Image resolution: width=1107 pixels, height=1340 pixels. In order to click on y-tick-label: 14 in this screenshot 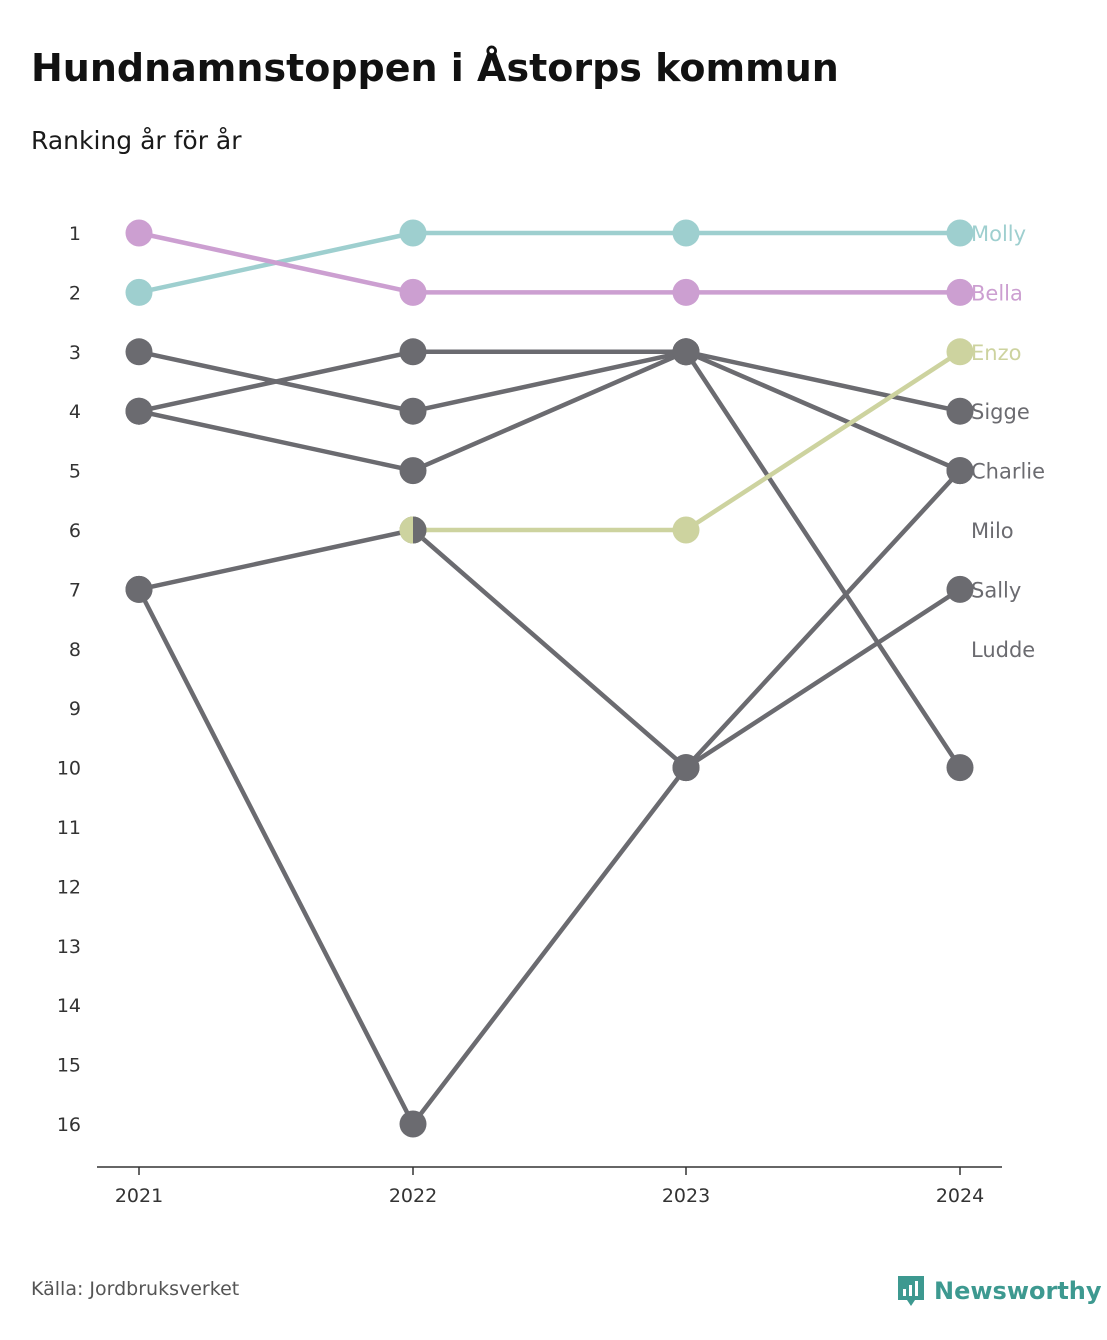, I will do `click(69, 1006)`.